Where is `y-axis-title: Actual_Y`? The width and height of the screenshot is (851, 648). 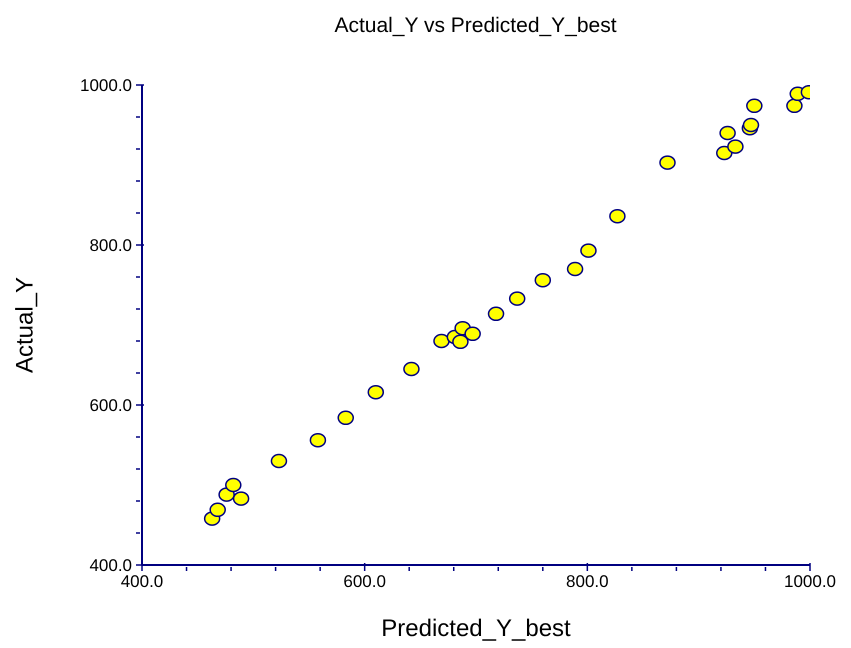
y-axis-title: Actual_Y is located at coordinates (25, 325).